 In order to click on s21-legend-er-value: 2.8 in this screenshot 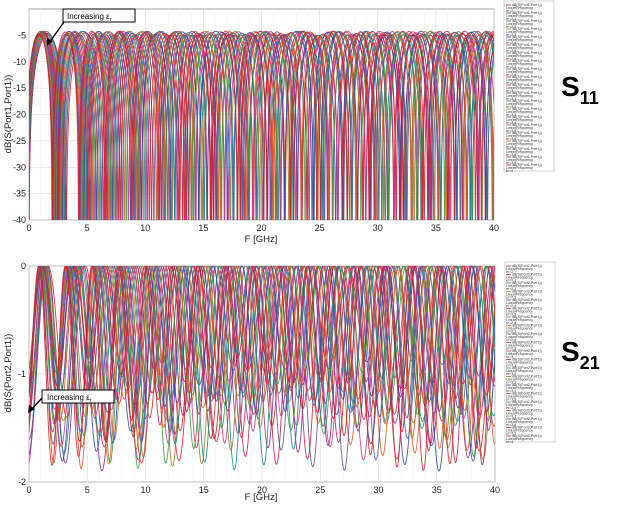, I will do `click(513, 340)`.